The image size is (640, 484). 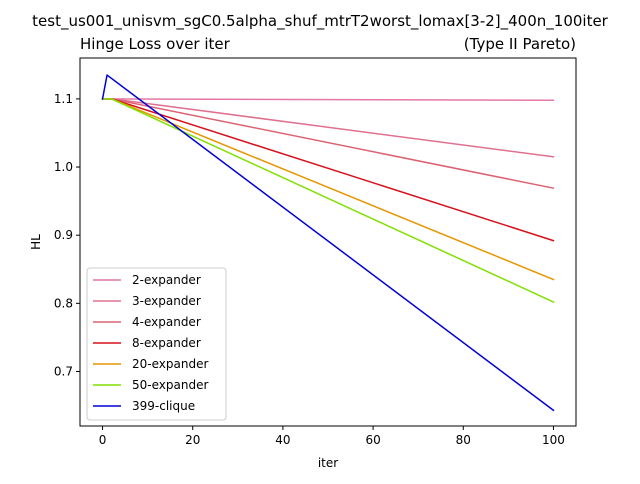 I want to click on x-tick-label: 60, so click(x=372, y=440).